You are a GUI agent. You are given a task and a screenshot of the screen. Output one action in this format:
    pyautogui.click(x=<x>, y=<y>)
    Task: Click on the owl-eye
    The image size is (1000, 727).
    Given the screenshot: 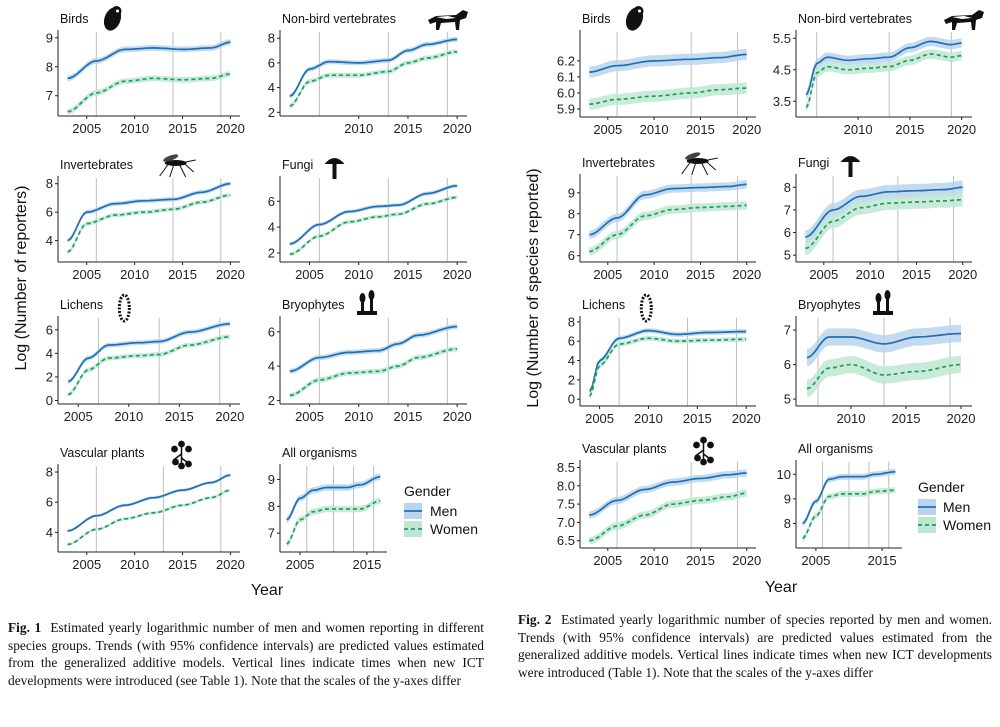 What is the action you would take?
    pyautogui.click(x=117, y=11)
    